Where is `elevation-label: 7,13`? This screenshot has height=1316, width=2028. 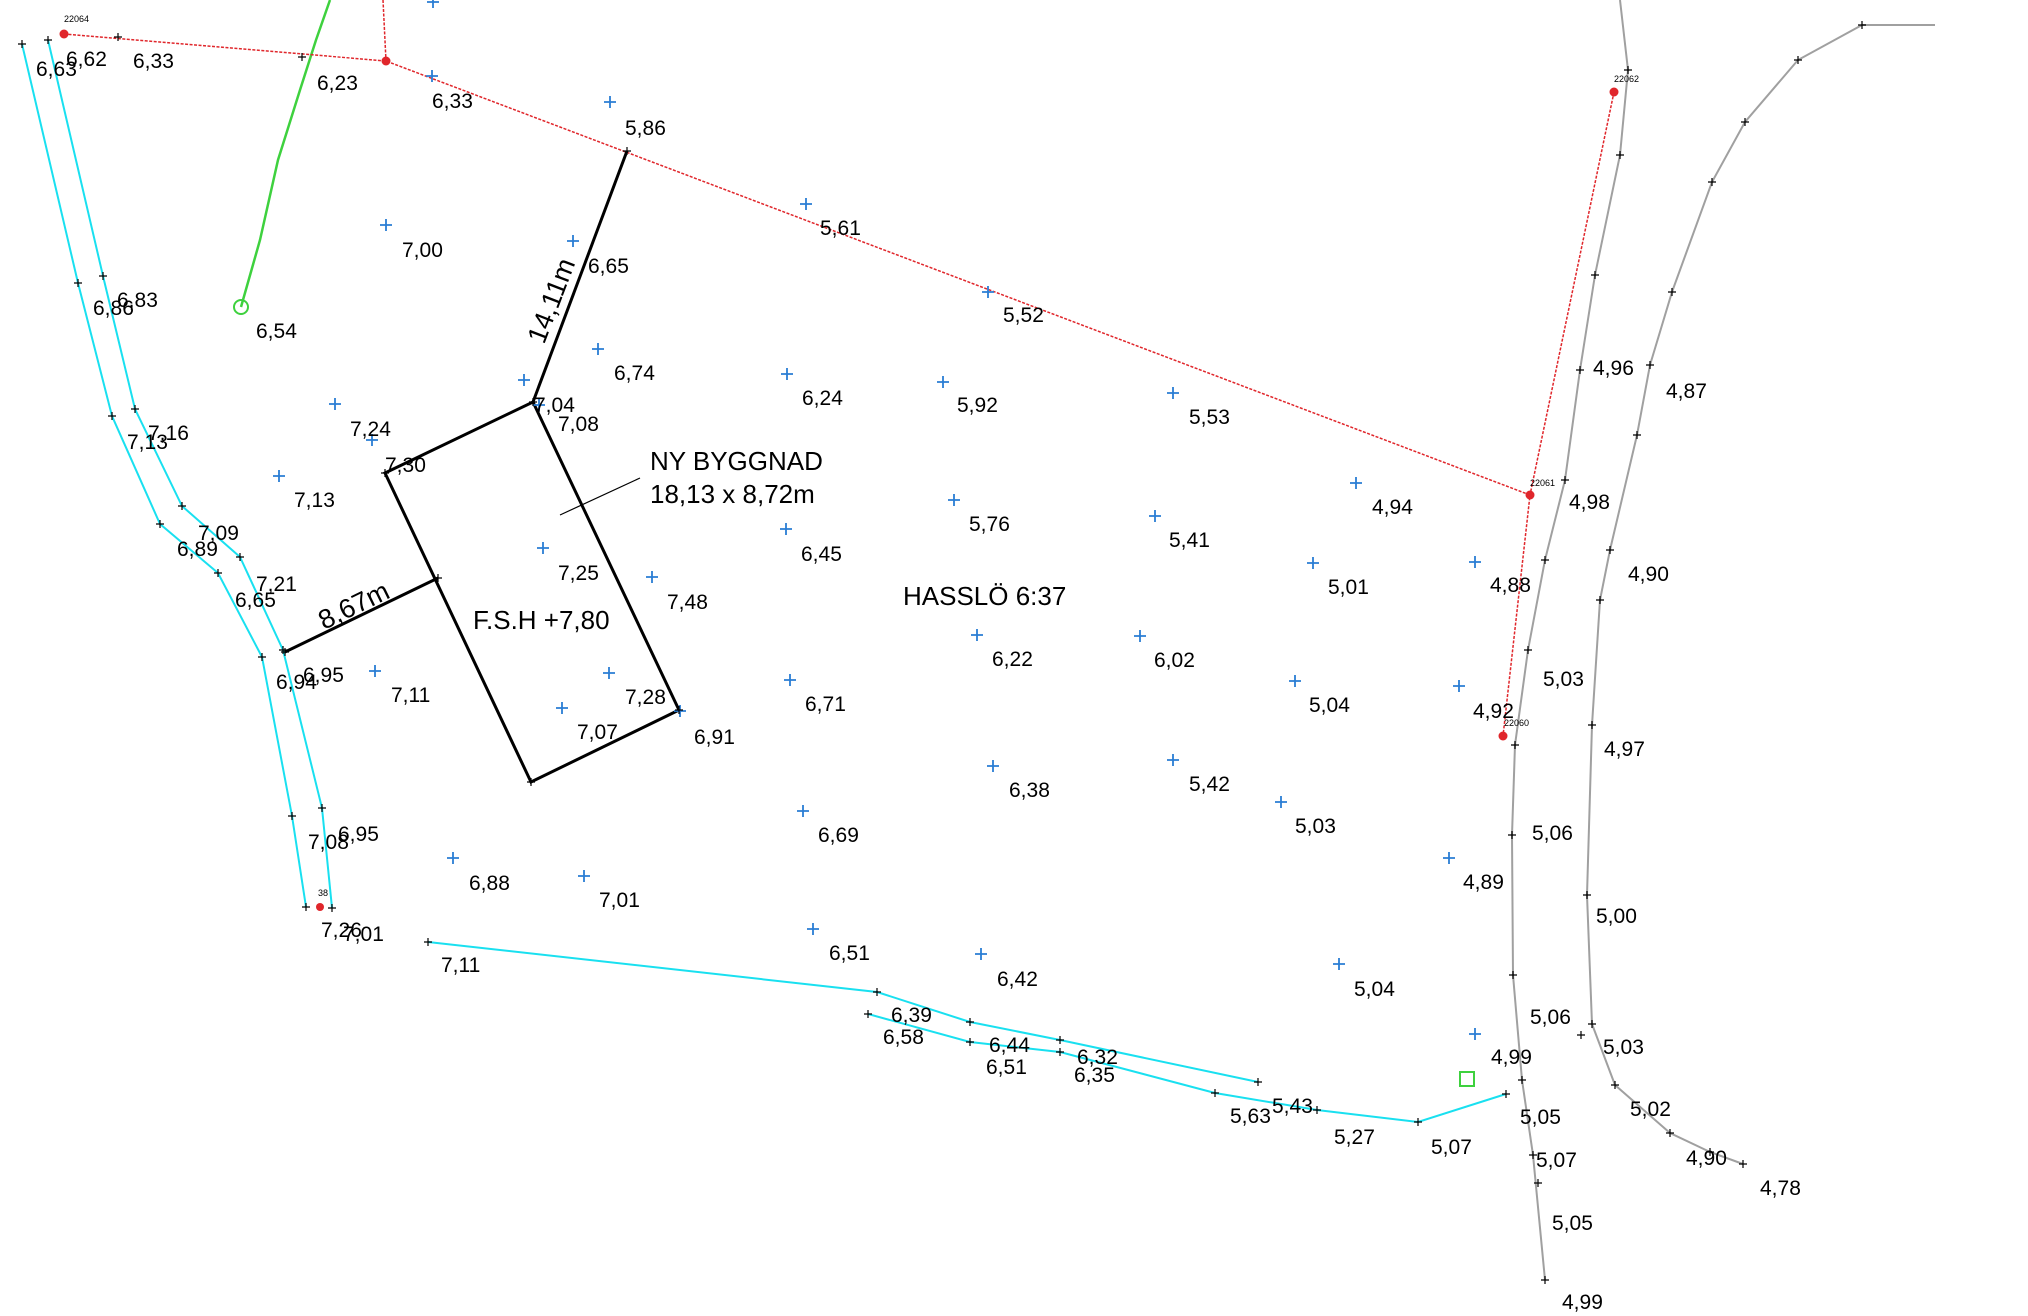 elevation-label: 7,13 is located at coordinates (314, 500).